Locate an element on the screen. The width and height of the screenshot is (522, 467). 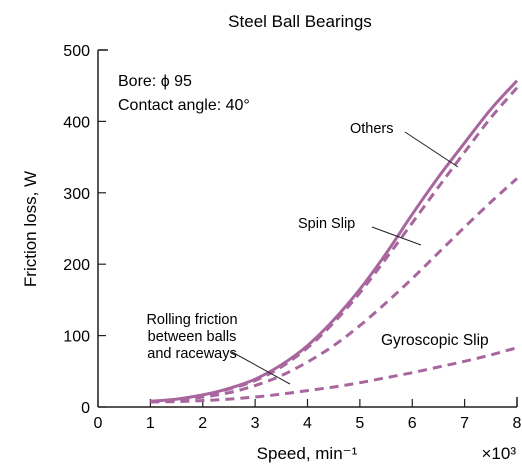
y-tick-label: 400 is located at coordinates (76, 122).